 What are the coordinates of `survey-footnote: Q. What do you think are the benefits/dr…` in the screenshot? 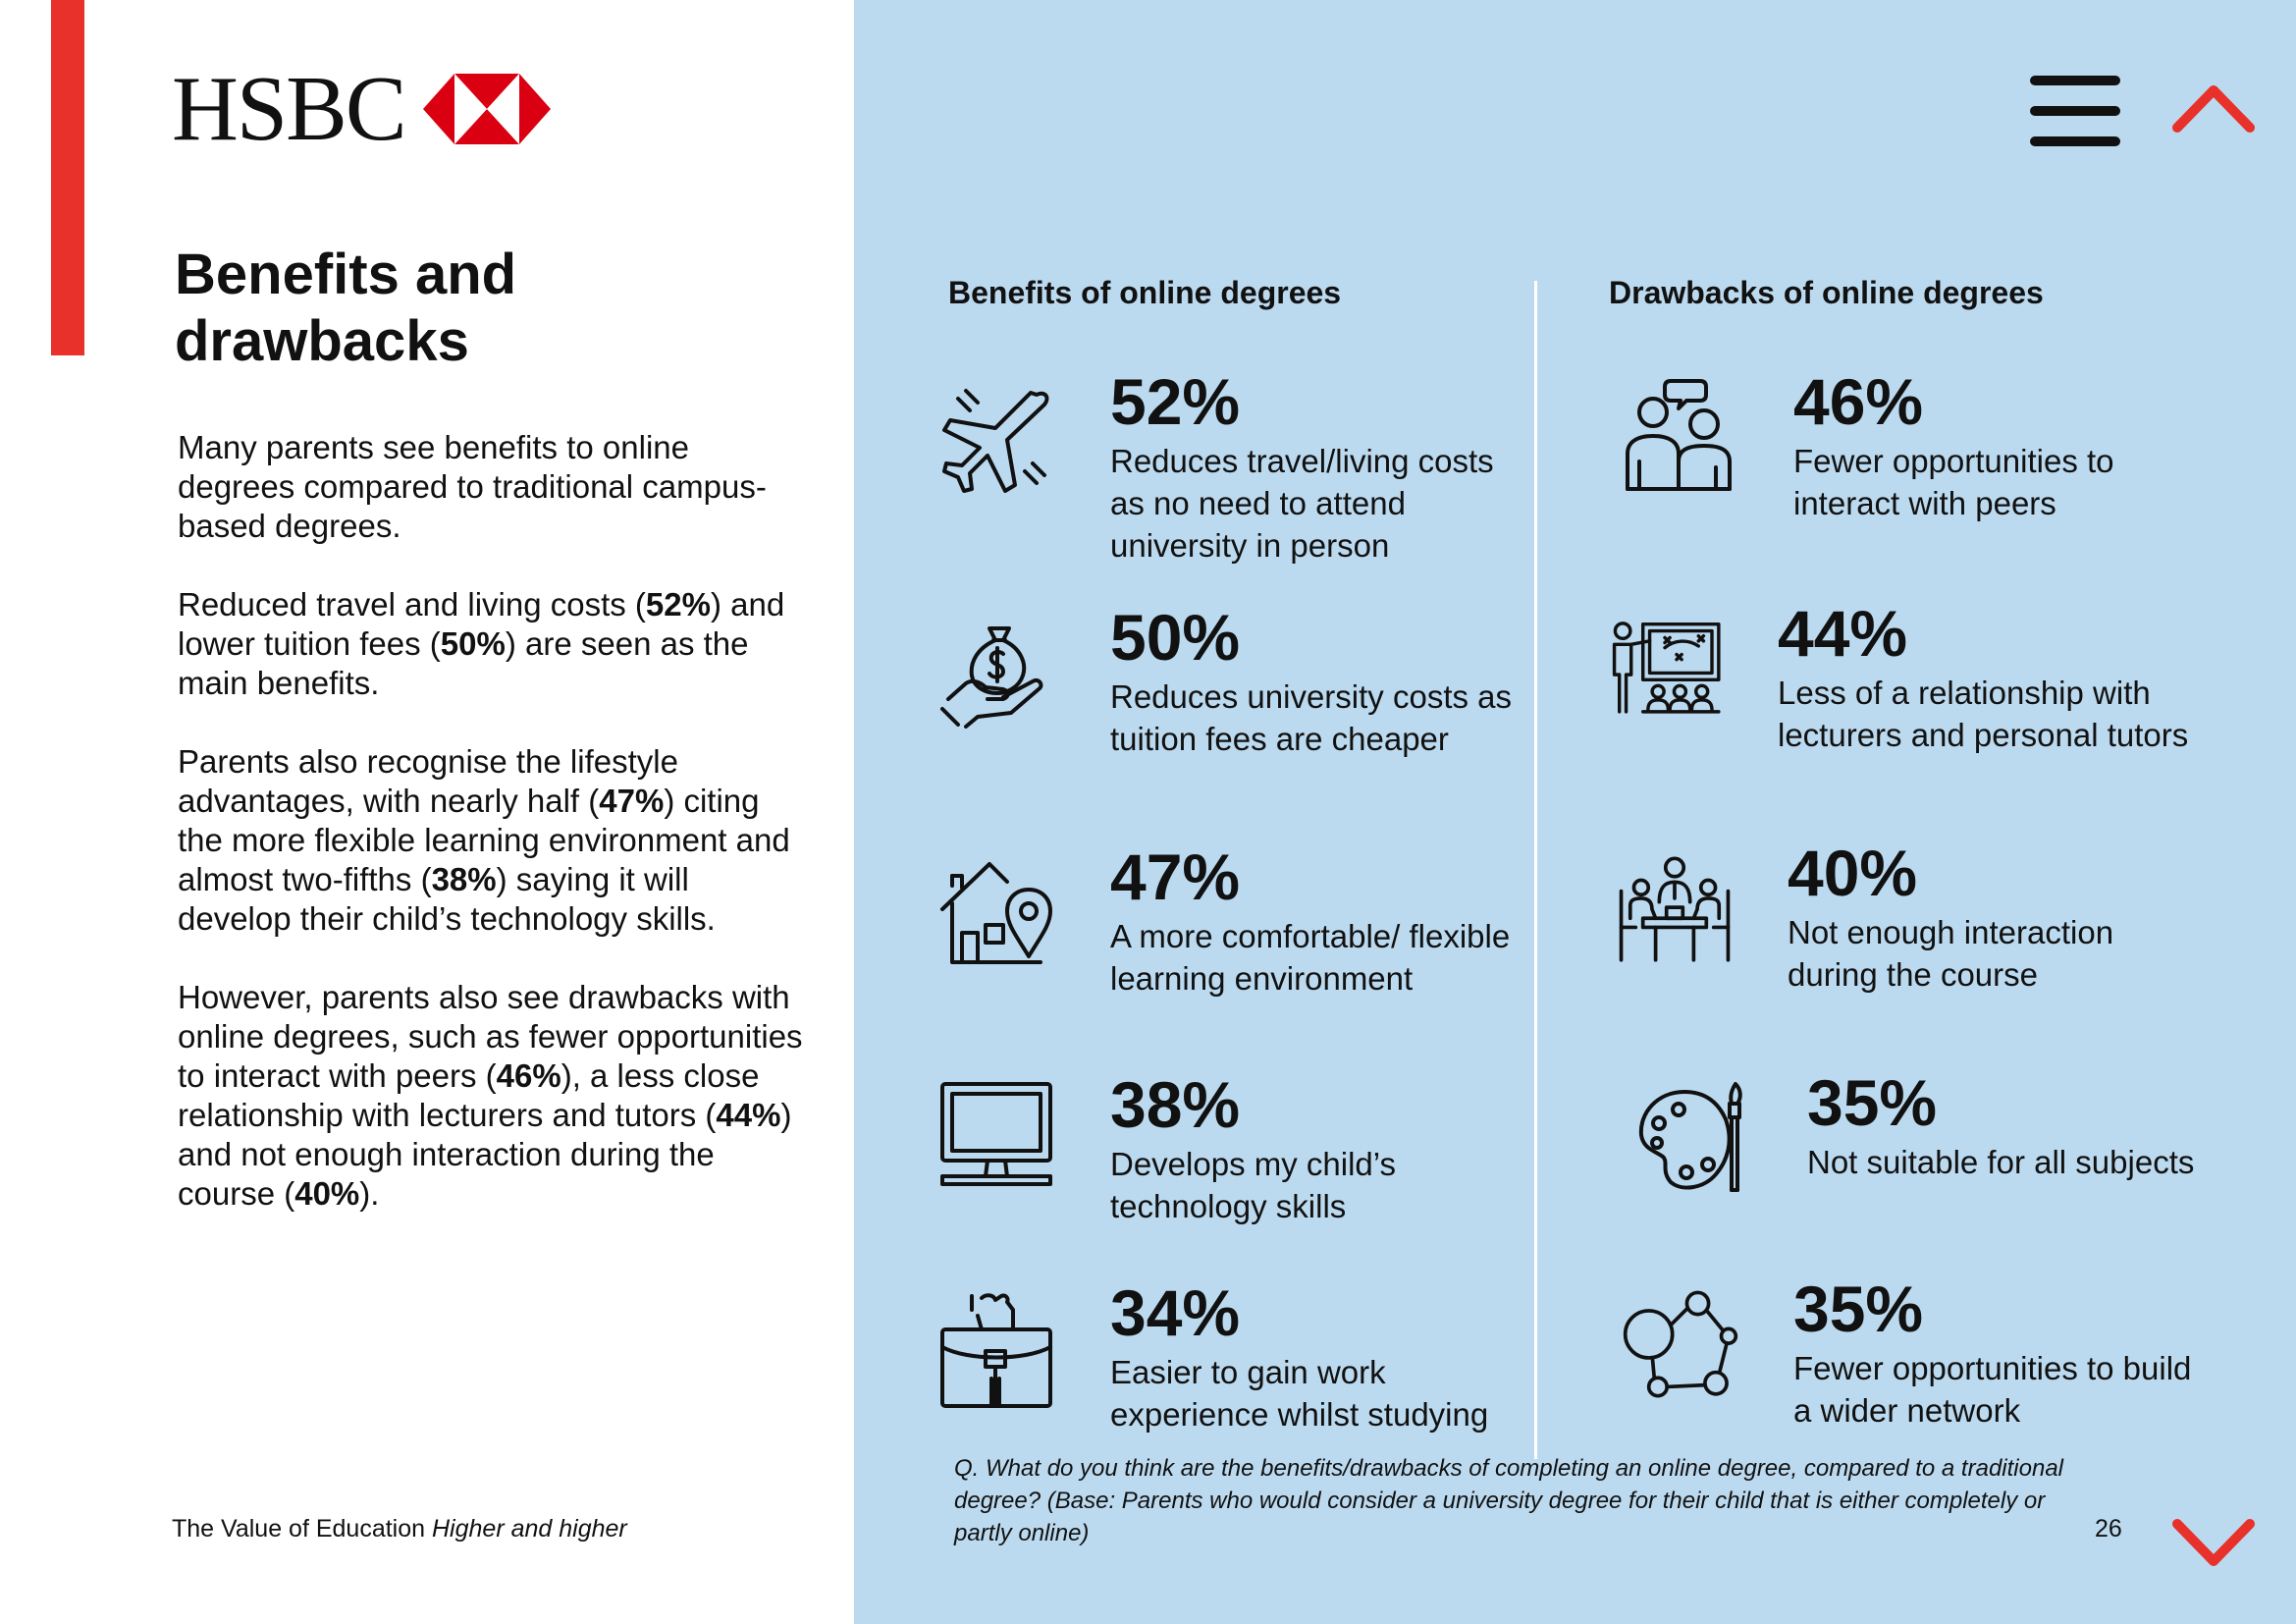 It's located at (1508, 1500).